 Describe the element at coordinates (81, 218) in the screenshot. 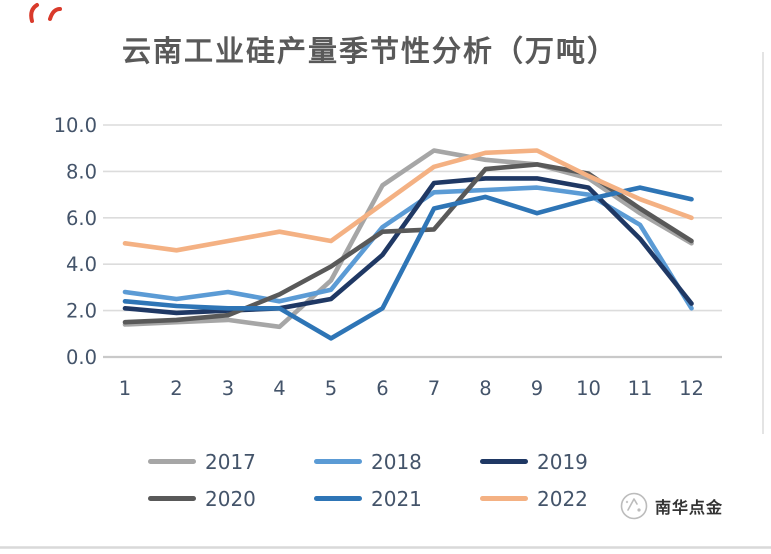

I see `y-axis-tick-label: 6.0` at that location.